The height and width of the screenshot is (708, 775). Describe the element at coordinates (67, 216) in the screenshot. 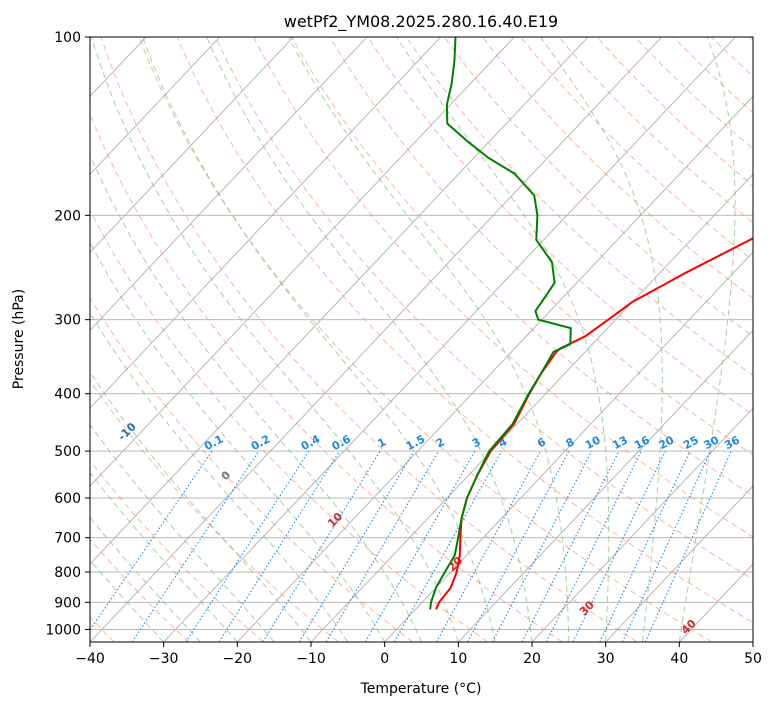

I see `y-tick-label: 200` at that location.